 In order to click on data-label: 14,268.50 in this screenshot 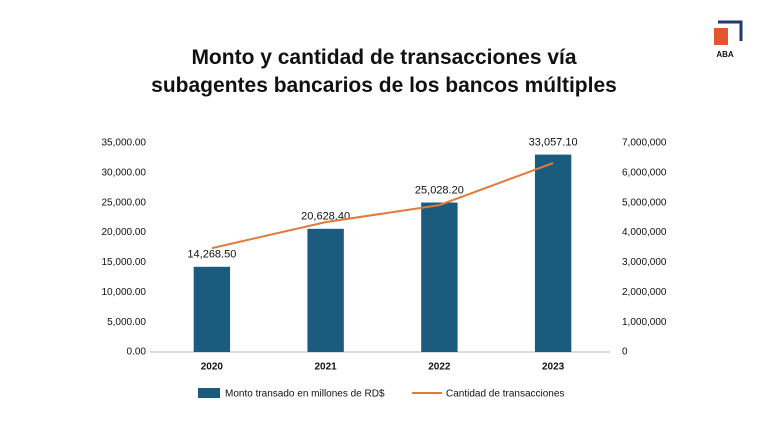, I will do `click(211, 255)`.